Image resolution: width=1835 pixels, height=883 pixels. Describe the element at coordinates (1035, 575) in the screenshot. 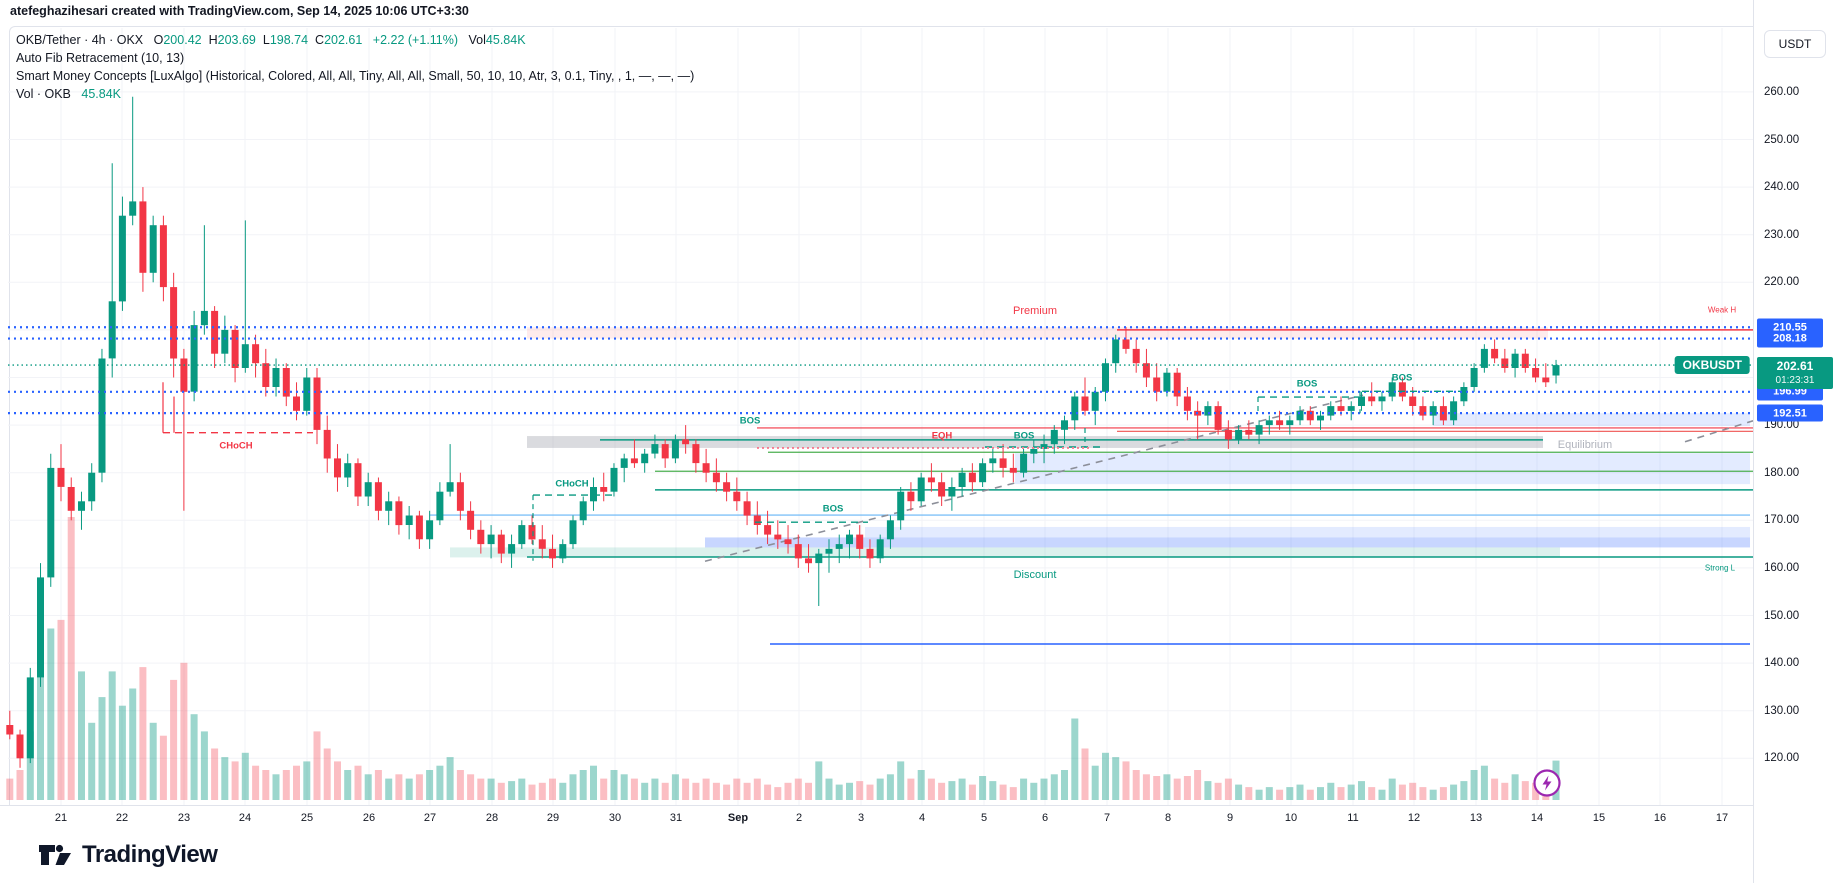

I see `smc-label-discount: Discount` at that location.